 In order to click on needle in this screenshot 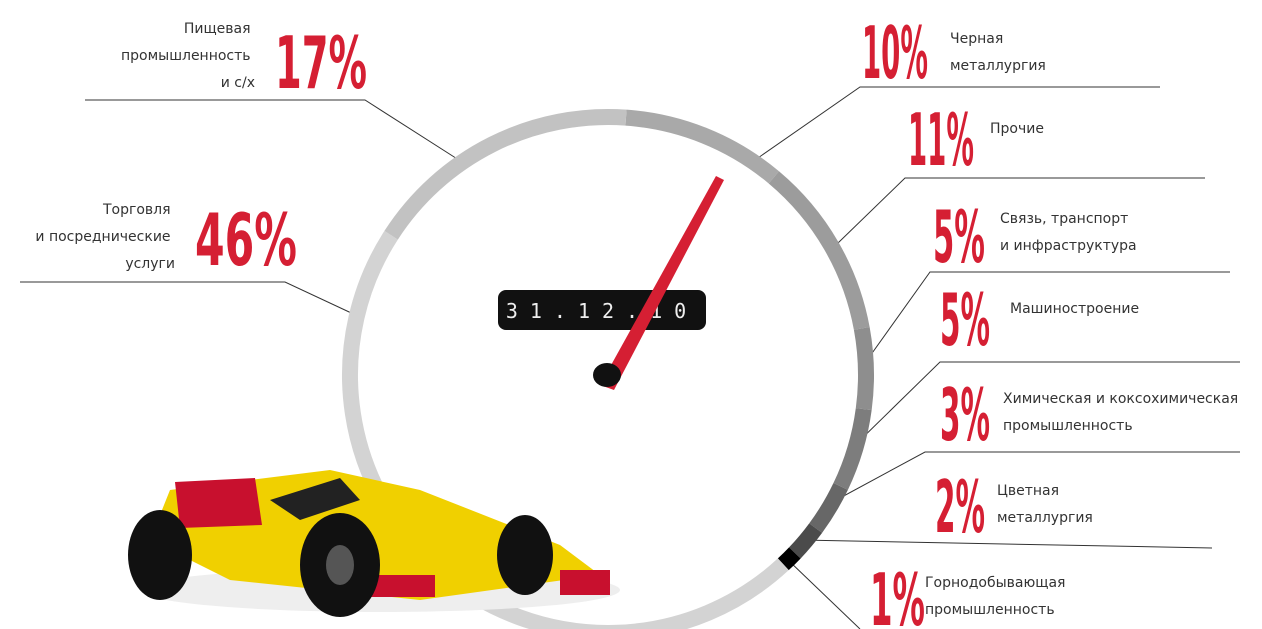, I will do `click(658, 283)`.